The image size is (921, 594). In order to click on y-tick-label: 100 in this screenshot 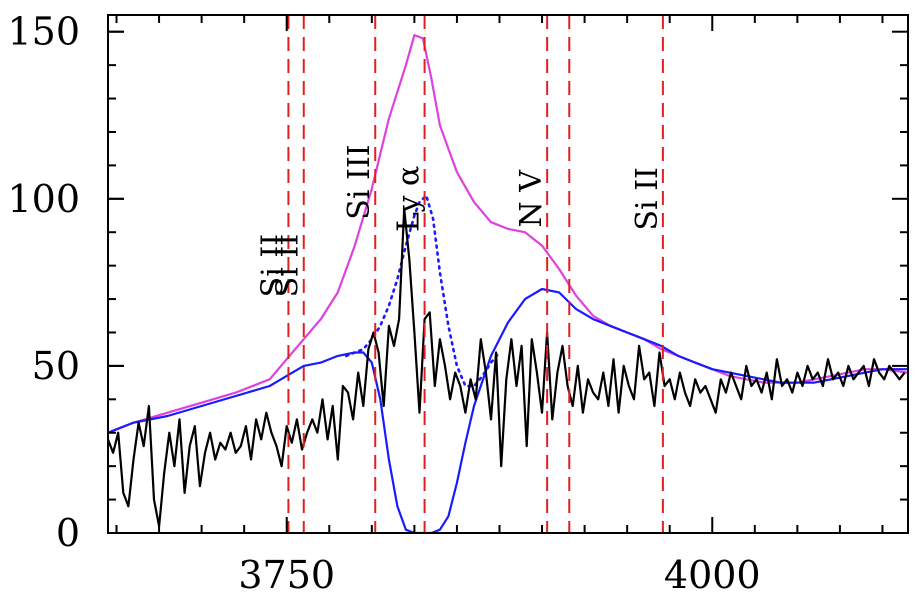, I will do `click(43, 199)`.